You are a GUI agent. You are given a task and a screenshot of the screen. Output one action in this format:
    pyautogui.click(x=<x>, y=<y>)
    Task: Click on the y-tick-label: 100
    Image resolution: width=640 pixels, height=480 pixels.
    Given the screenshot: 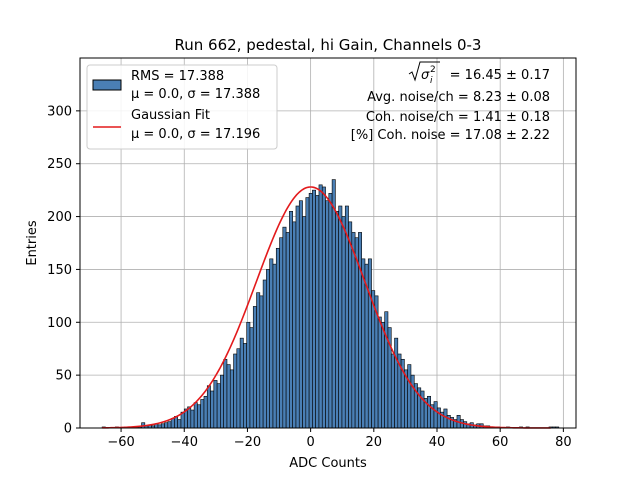 What is the action you would take?
    pyautogui.click(x=59, y=323)
    